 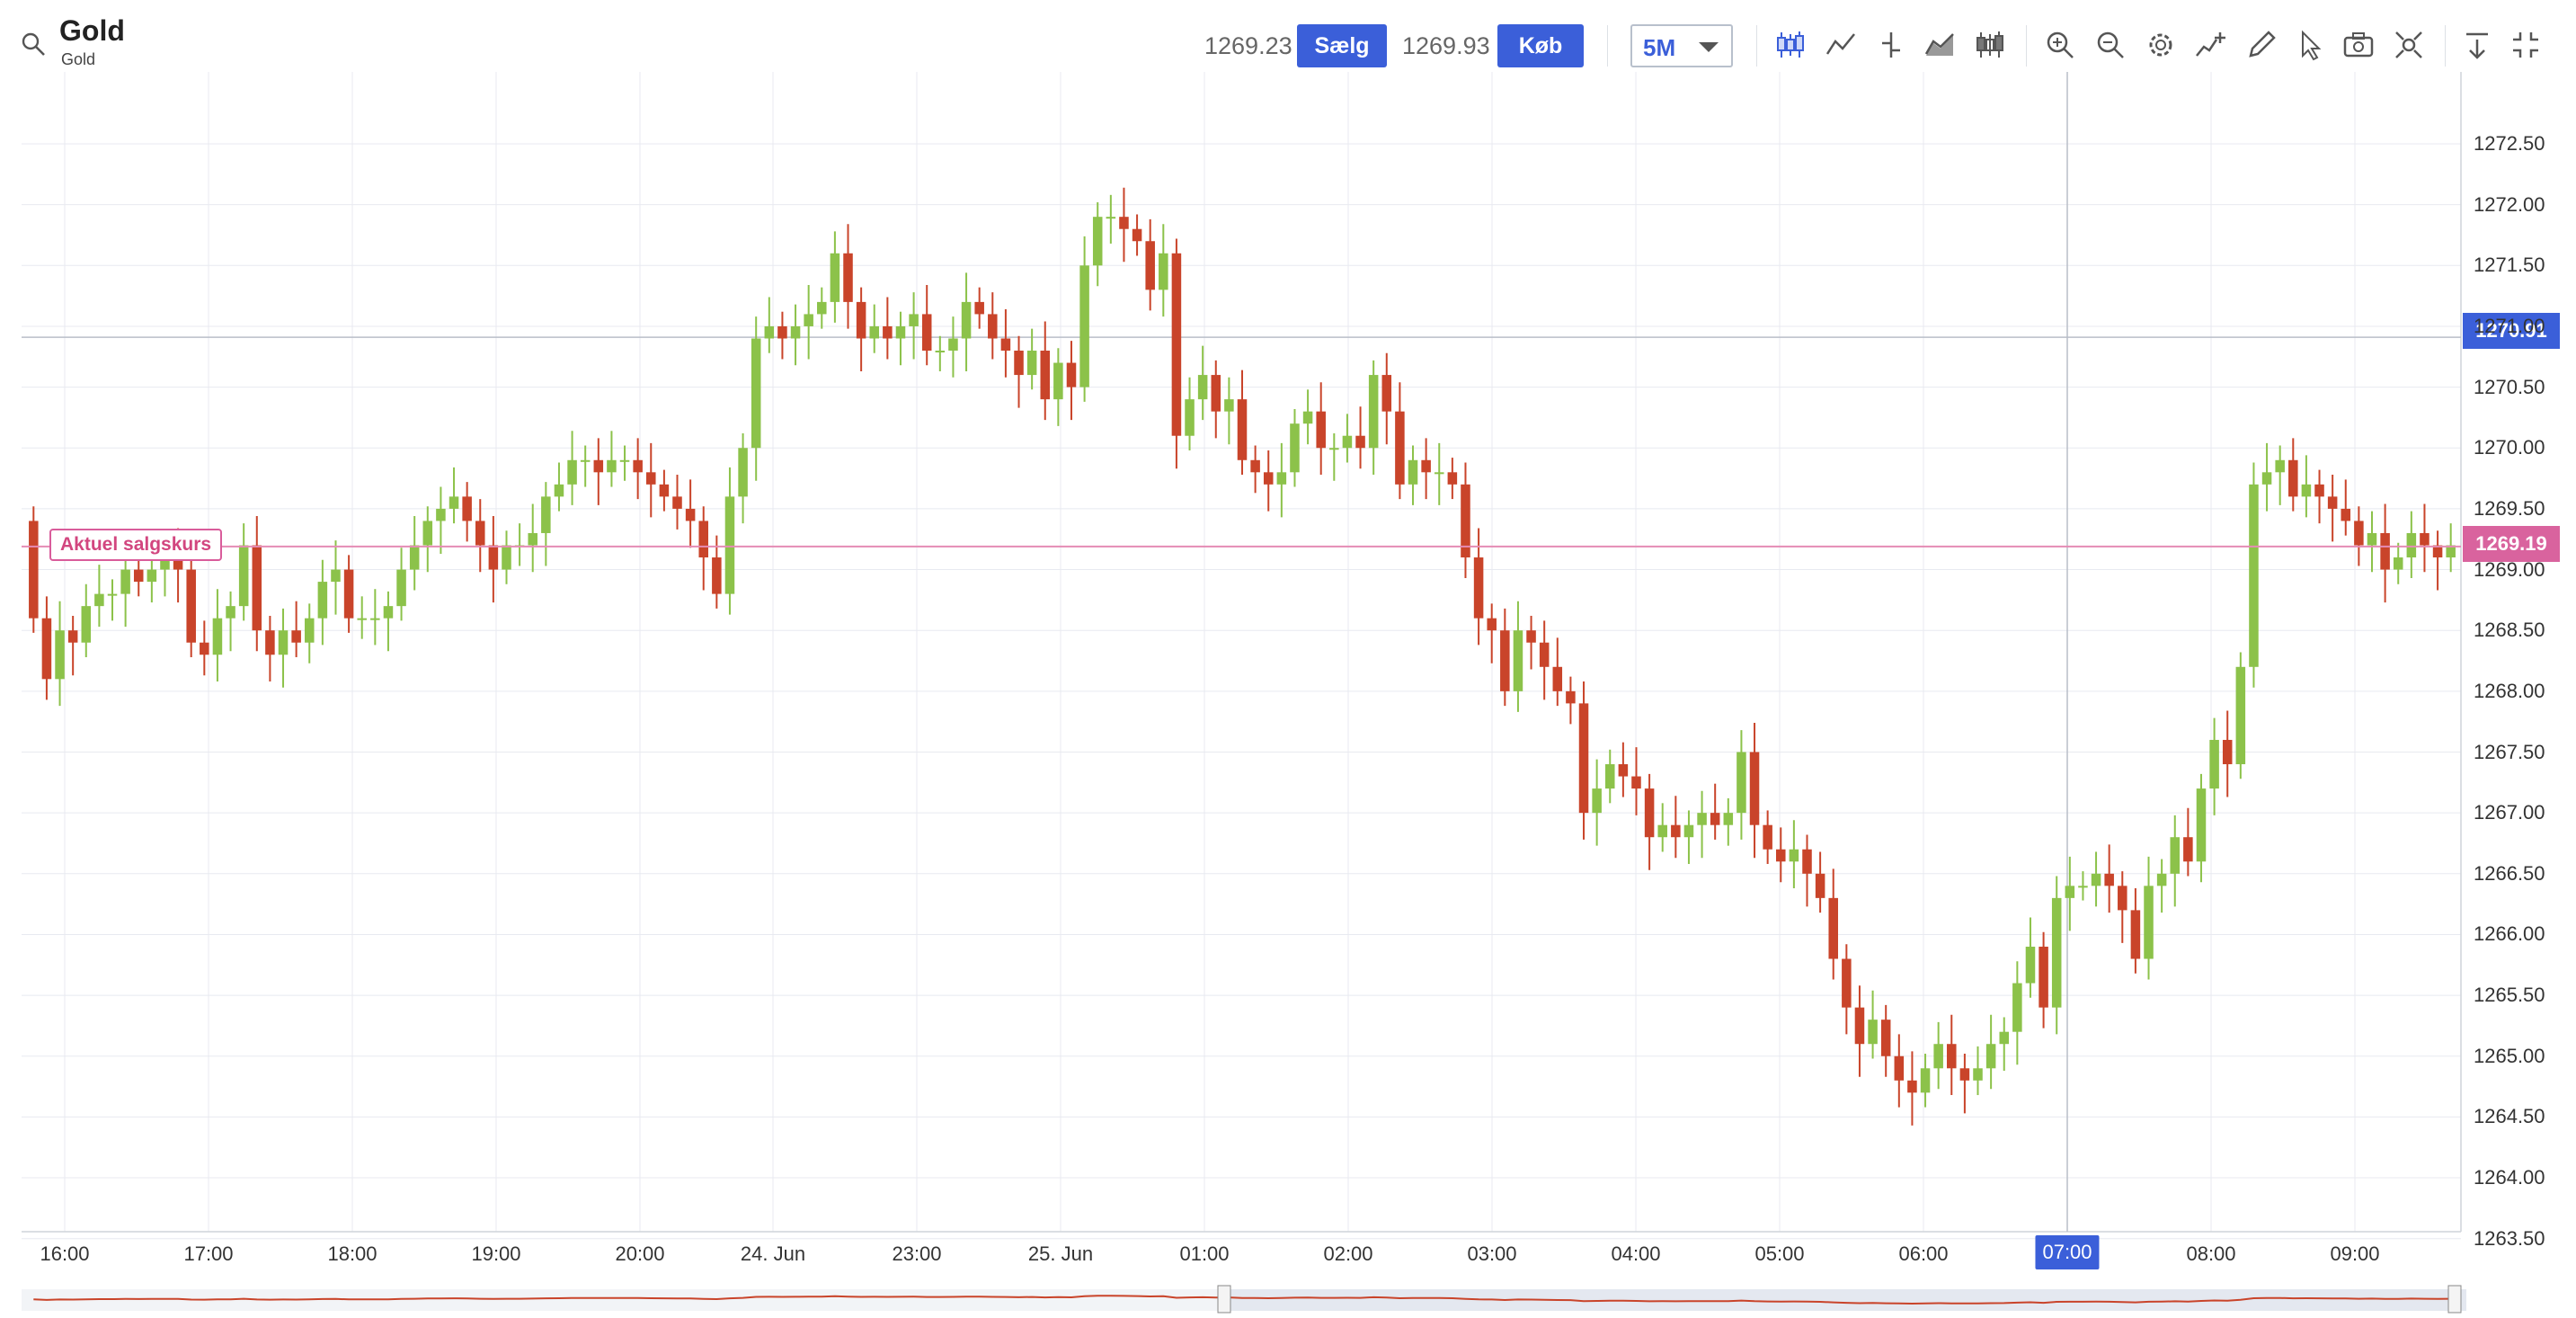 I want to click on x-tick-label: 20:00, so click(x=640, y=1254).